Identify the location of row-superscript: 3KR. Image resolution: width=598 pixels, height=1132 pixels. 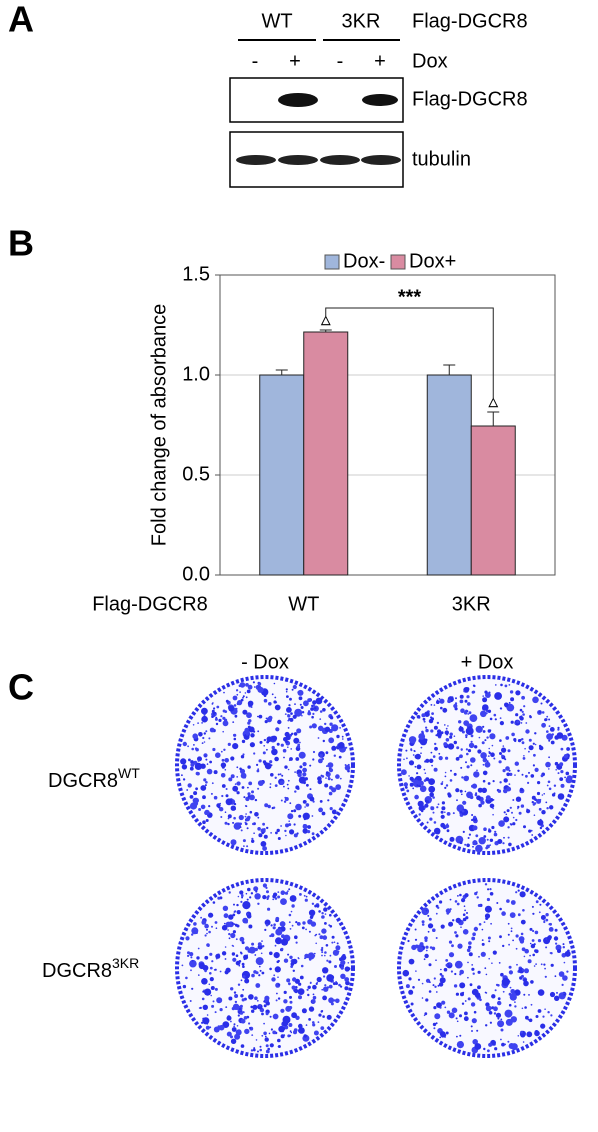
(125, 963).